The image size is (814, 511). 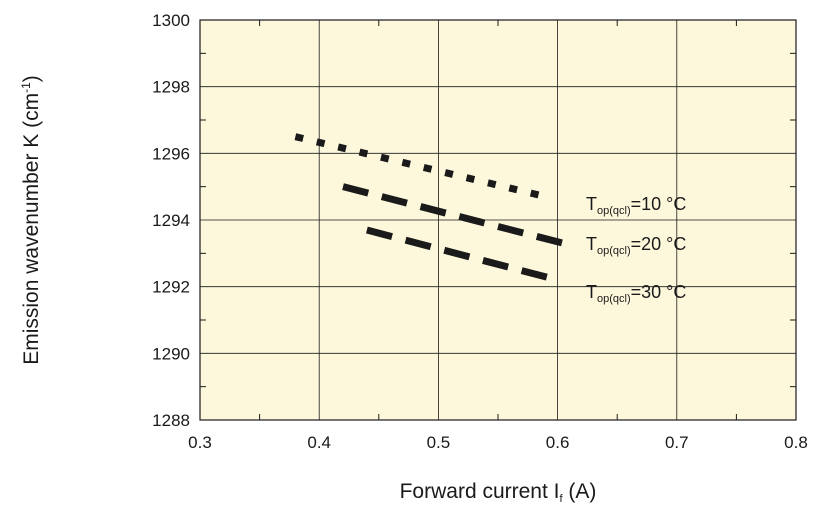 I want to click on y-tick-label: 1290, so click(x=171, y=353).